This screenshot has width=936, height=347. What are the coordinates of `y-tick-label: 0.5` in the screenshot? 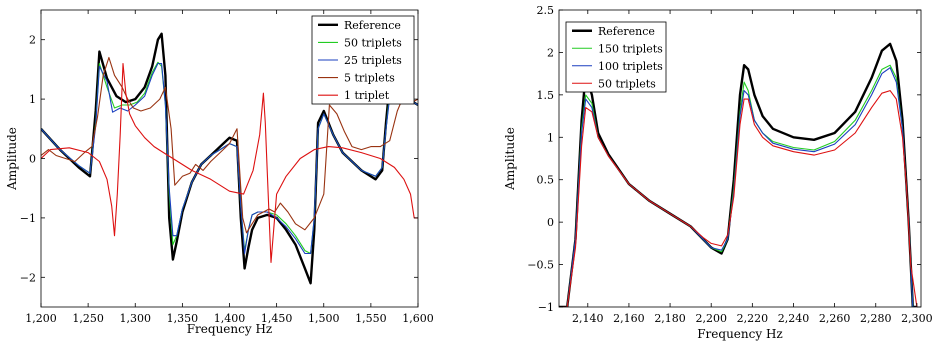 It's located at (546, 180).